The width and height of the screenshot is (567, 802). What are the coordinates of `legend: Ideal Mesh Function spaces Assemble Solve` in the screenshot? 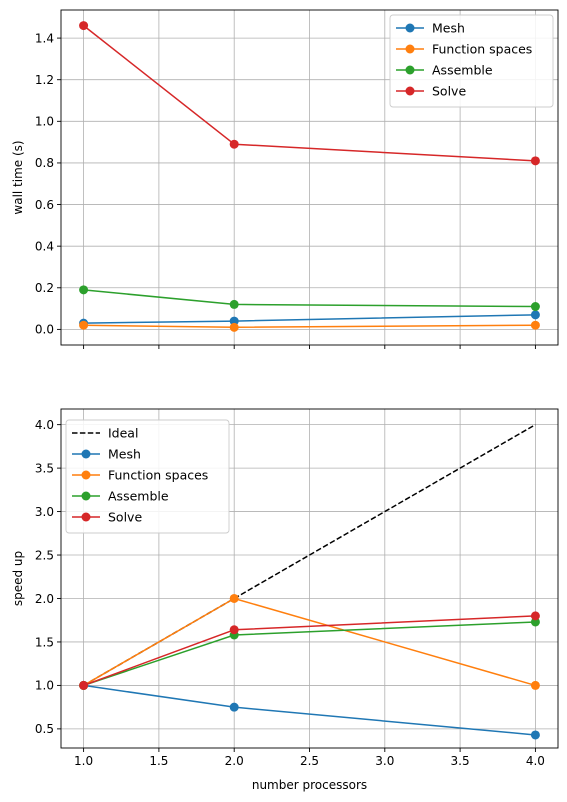 It's located at (147, 476).